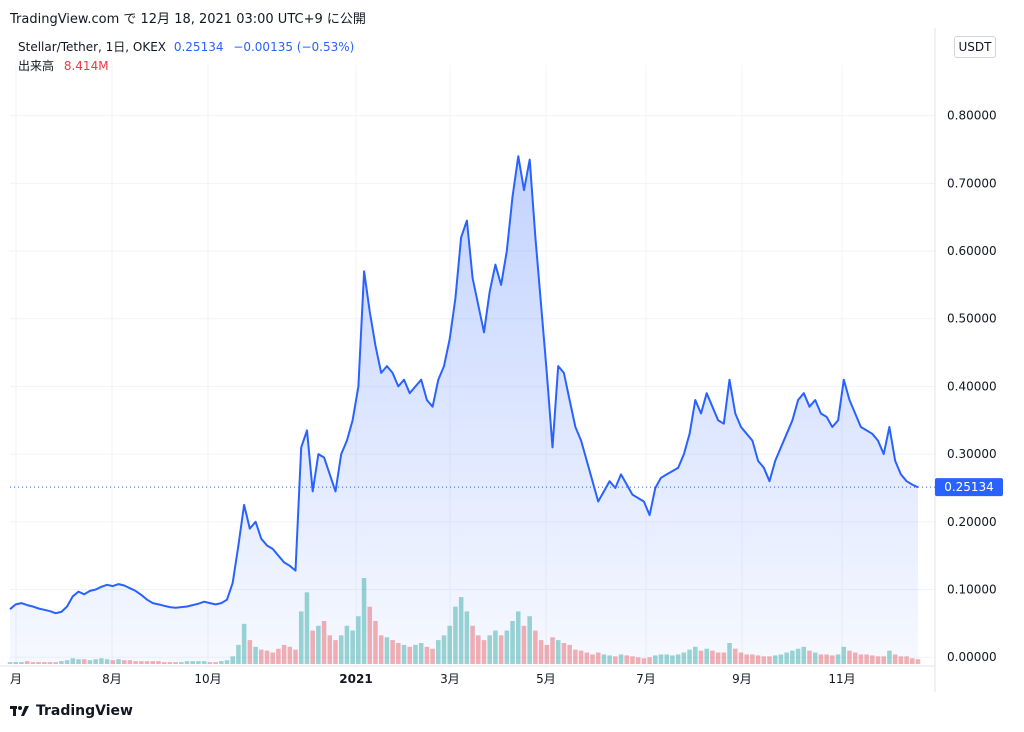 This screenshot has width=1024, height=732. I want to click on last-price-label: 0.25134, so click(969, 487).